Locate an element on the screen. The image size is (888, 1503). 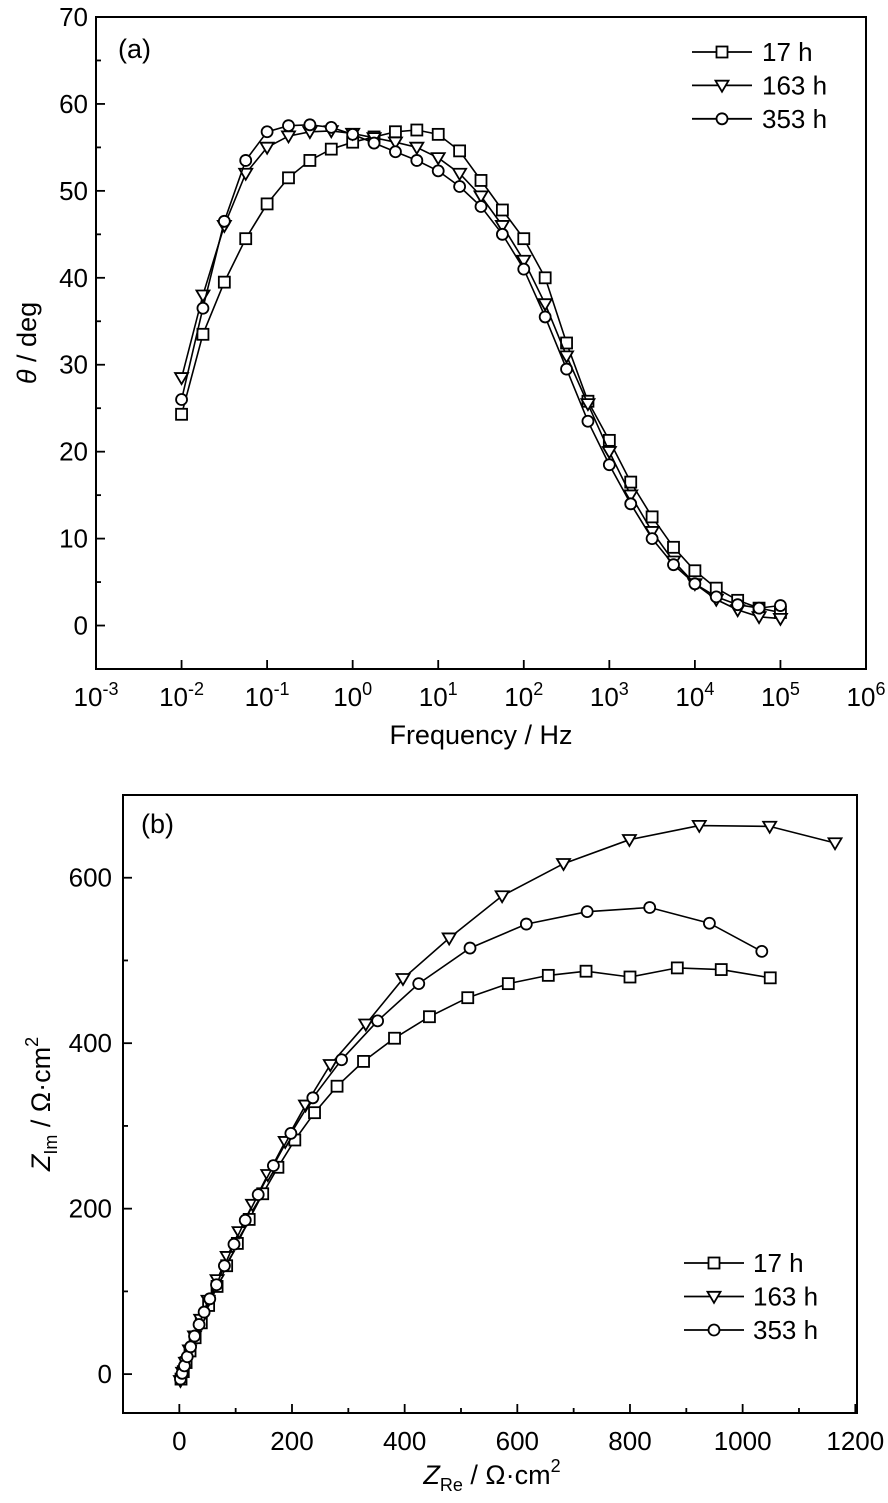
y-axis-label: ZIm / Ω·cm2 is located at coordinates (41, 1104).